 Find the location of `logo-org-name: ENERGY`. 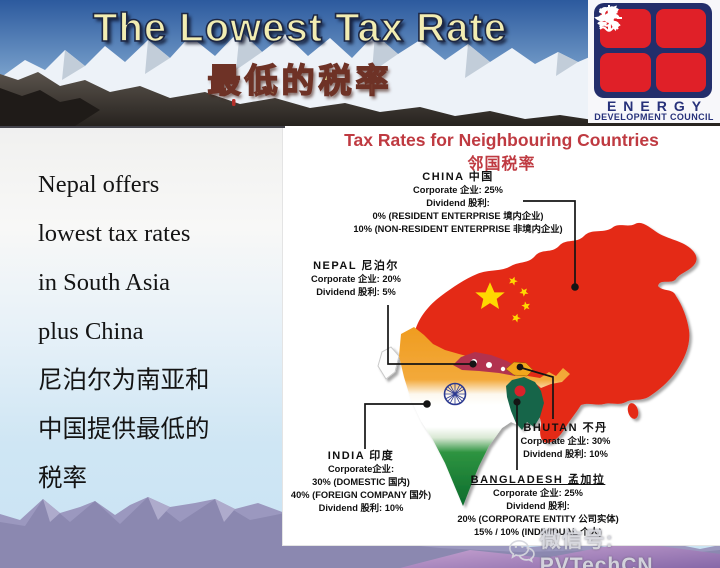

logo-org-name: ENERGY is located at coordinates (657, 106).